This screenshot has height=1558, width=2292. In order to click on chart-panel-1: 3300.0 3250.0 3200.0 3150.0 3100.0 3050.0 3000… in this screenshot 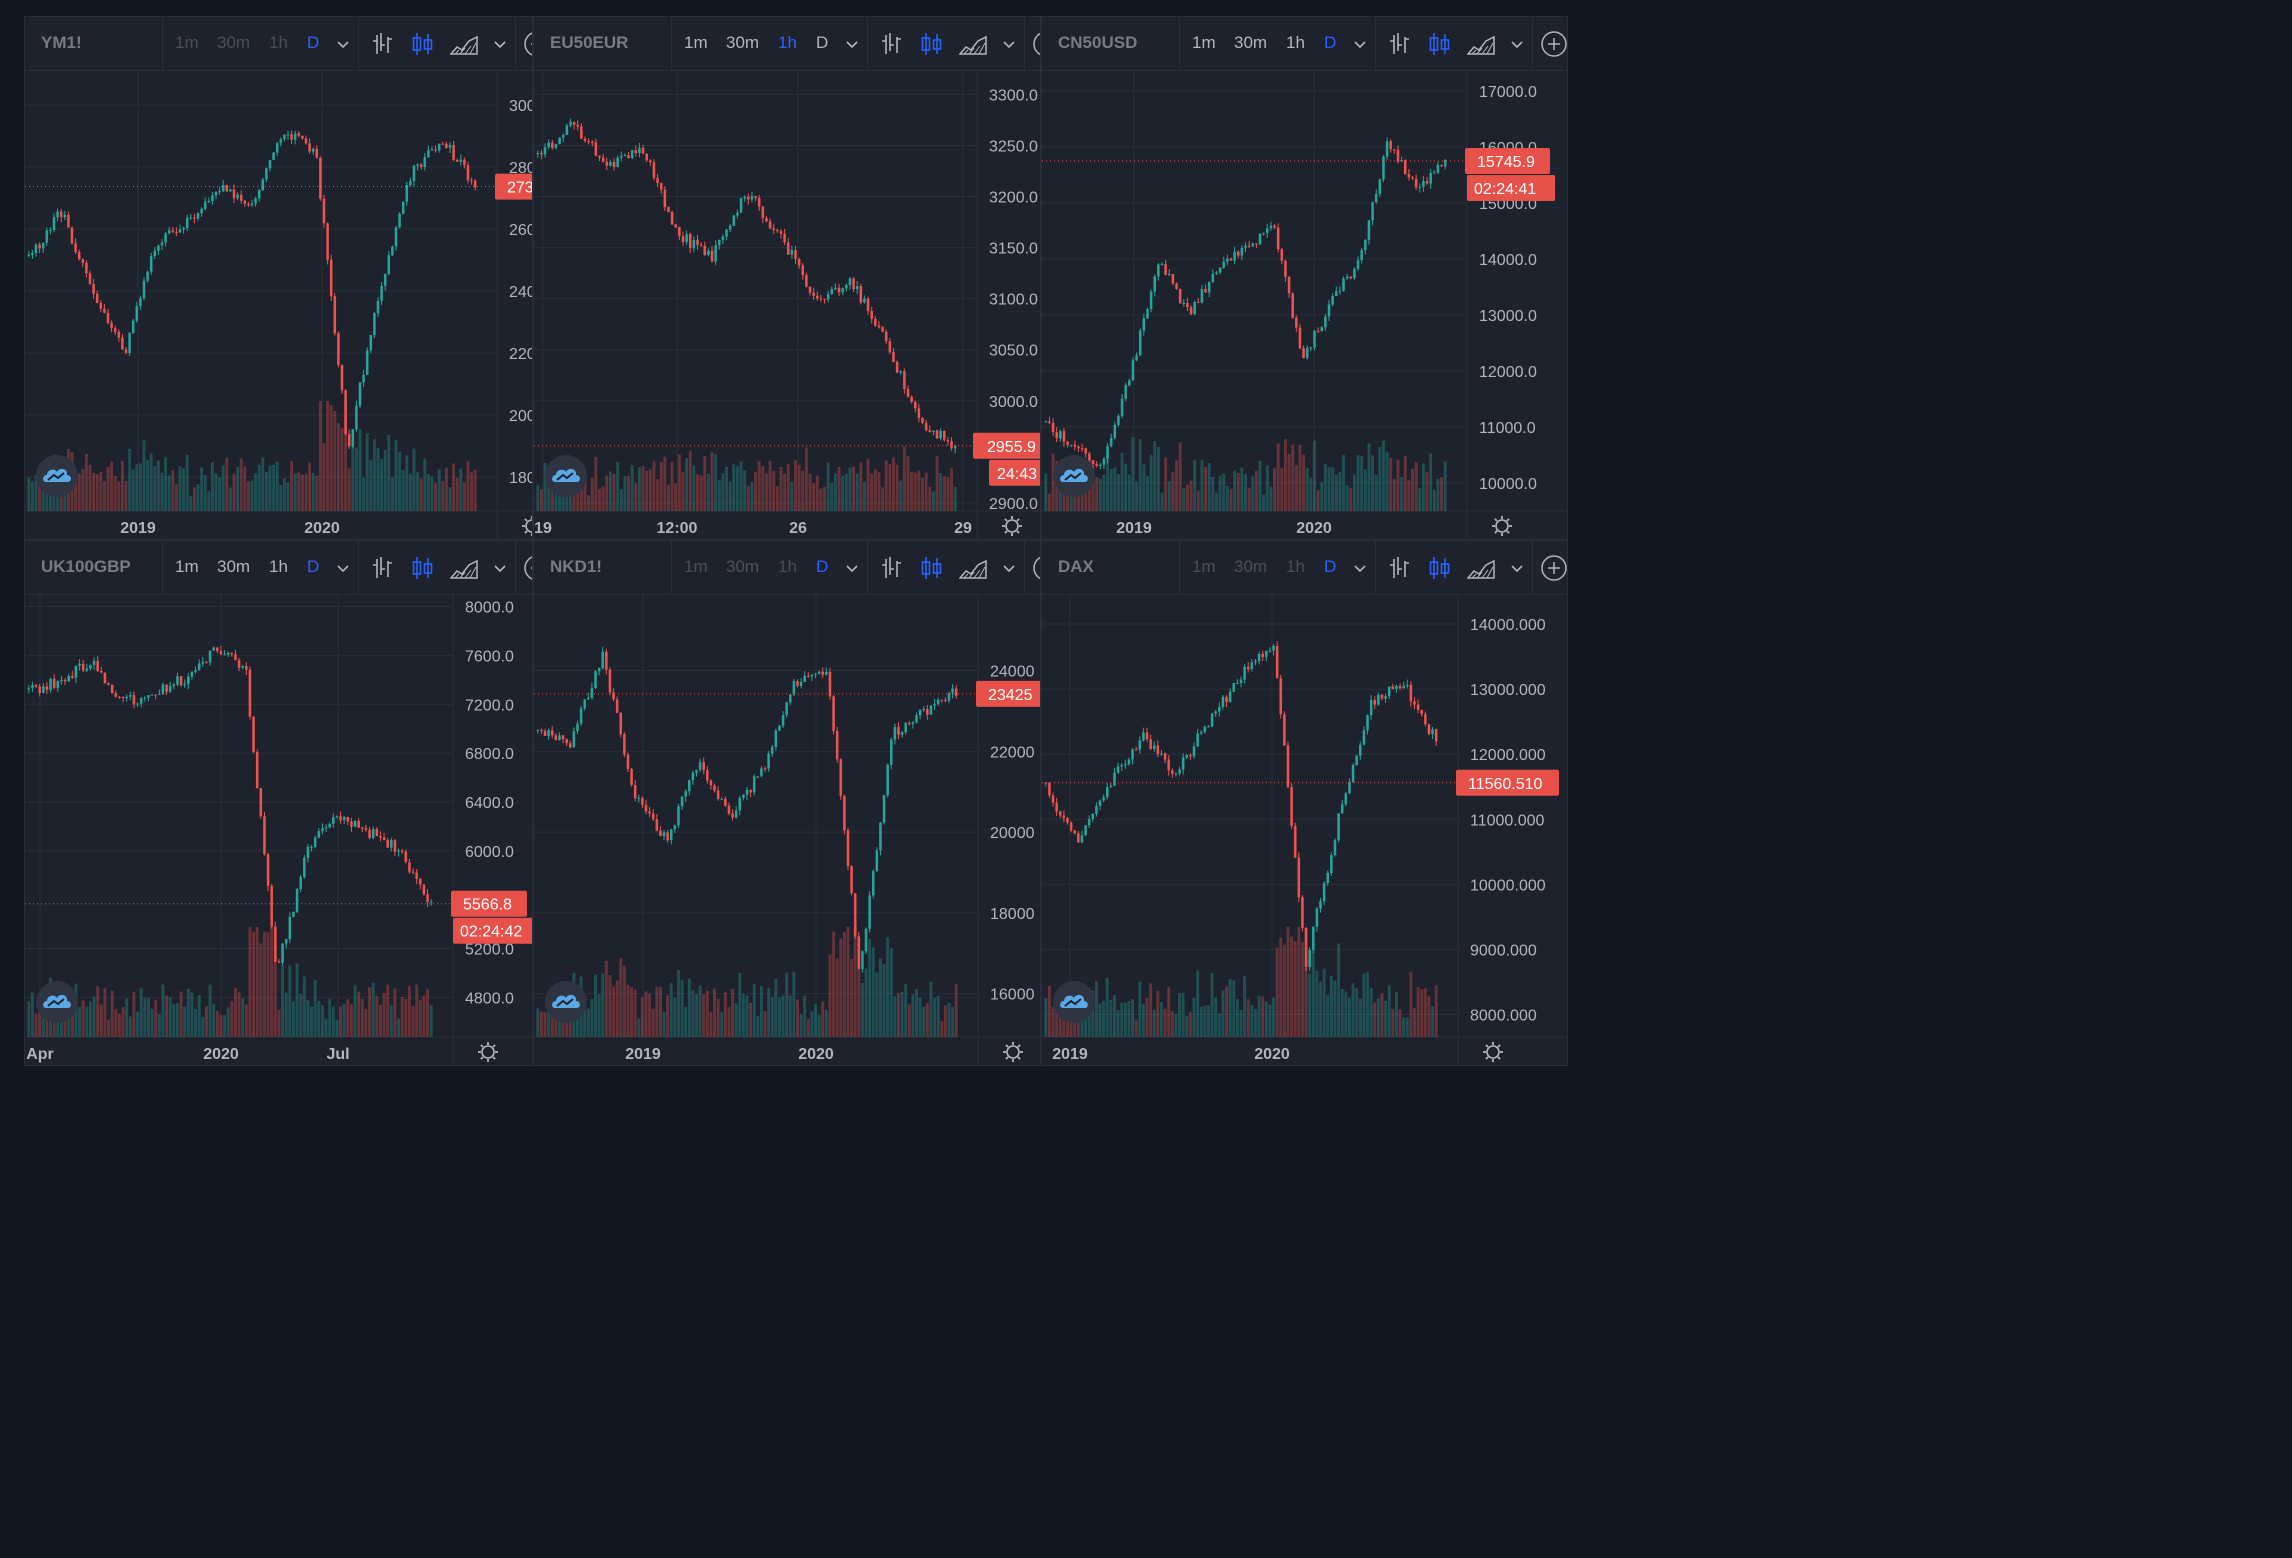, I will do `click(787, 278)`.